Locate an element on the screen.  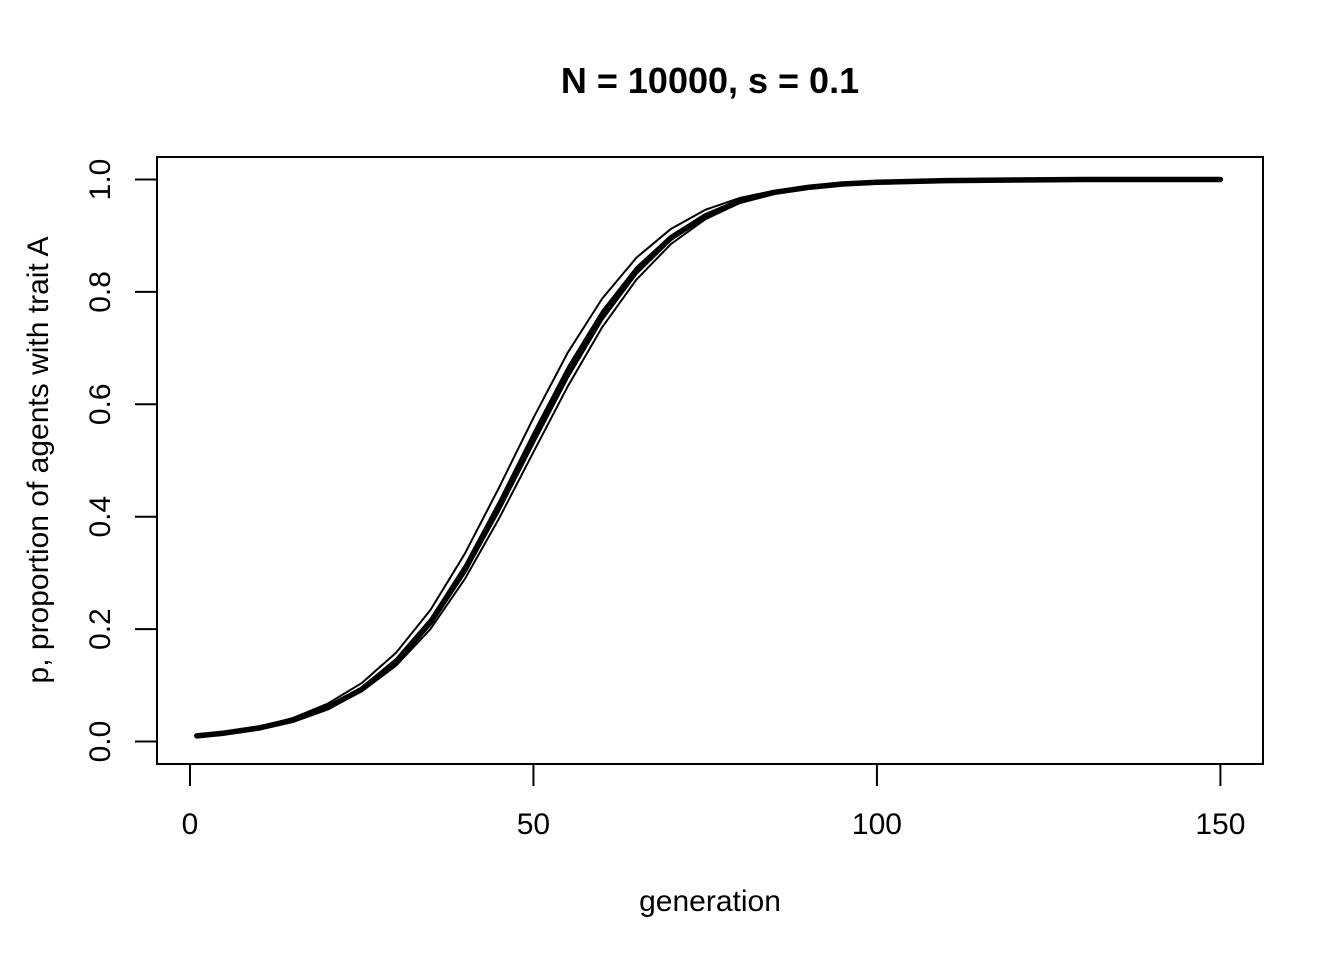
x-axis-label: generation is located at coordinates (710, 901).